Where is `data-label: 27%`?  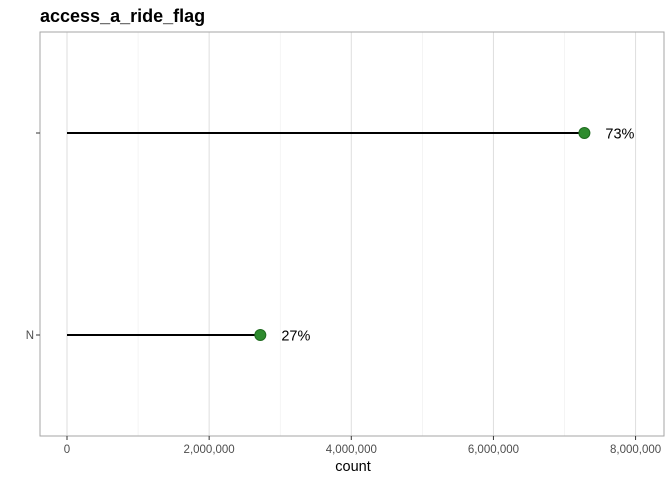
data-label: 27% is located at coordinates (295, 337).